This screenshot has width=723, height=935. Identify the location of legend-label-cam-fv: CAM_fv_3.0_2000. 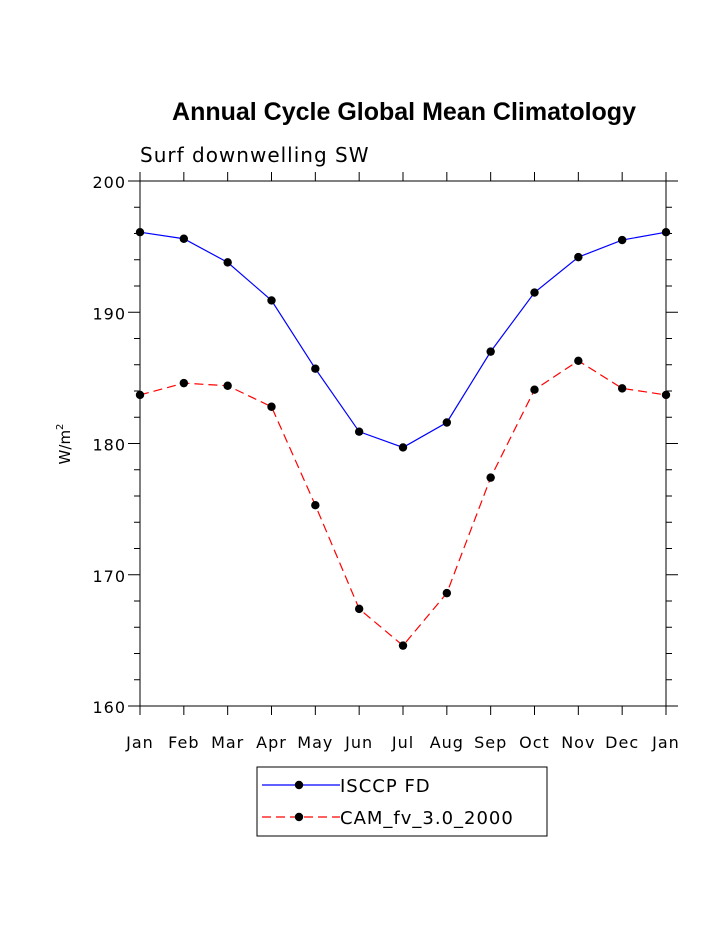
(427, 818).